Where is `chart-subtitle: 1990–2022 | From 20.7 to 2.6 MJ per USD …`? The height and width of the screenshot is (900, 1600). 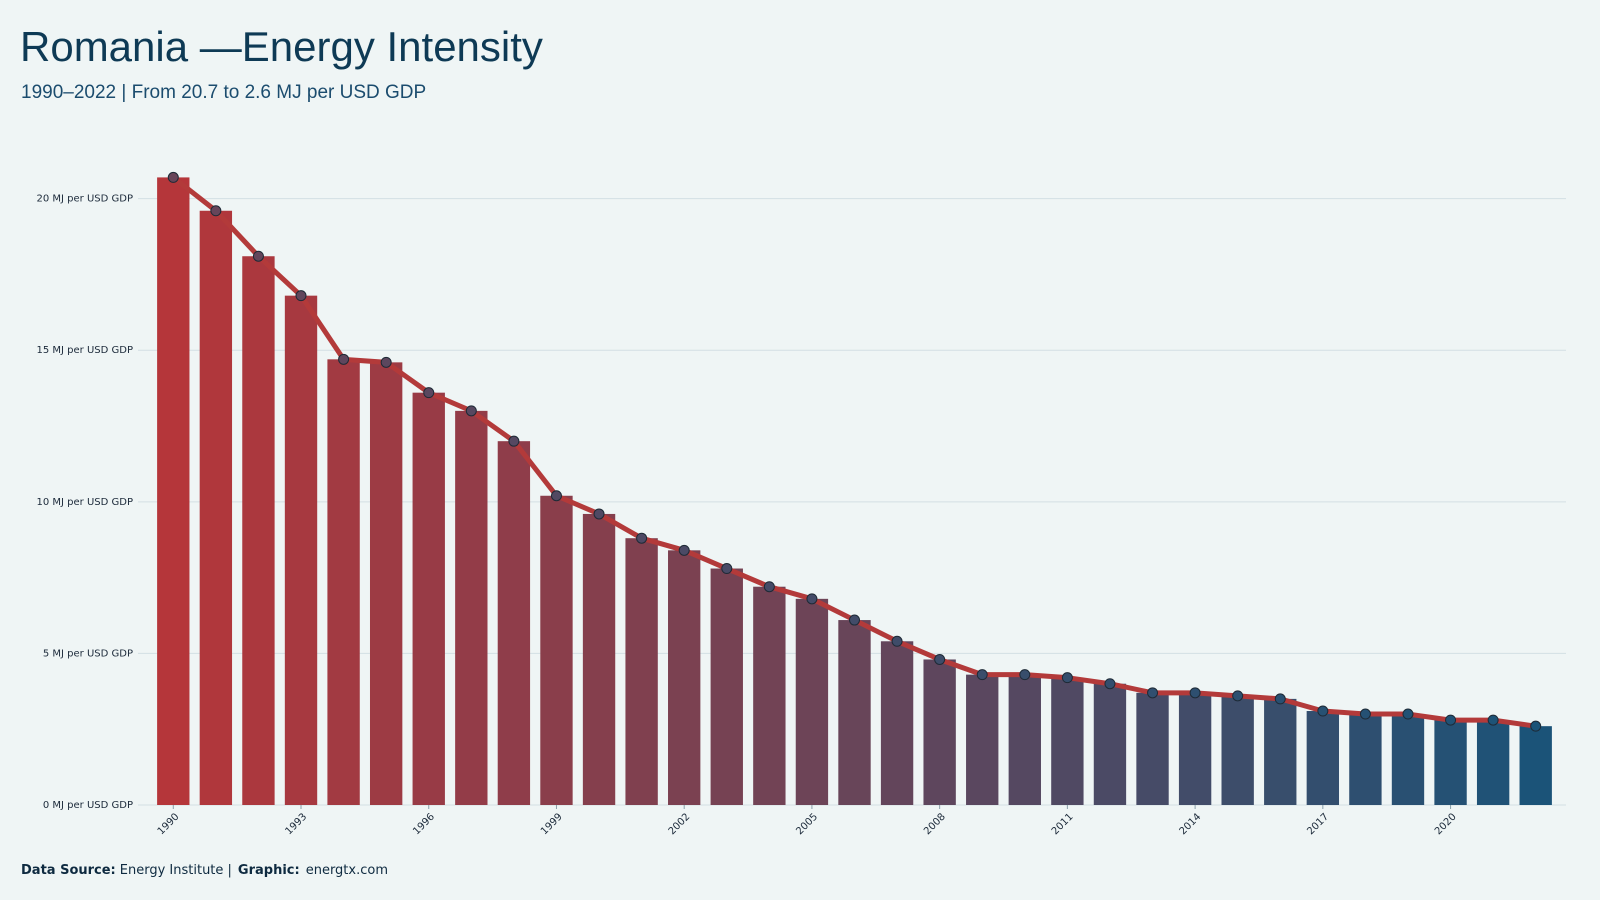
chart-subtitle: 1990–2022 | From 20.7 to 2.6 MJ per USD … is located at coordinates (223, 92).